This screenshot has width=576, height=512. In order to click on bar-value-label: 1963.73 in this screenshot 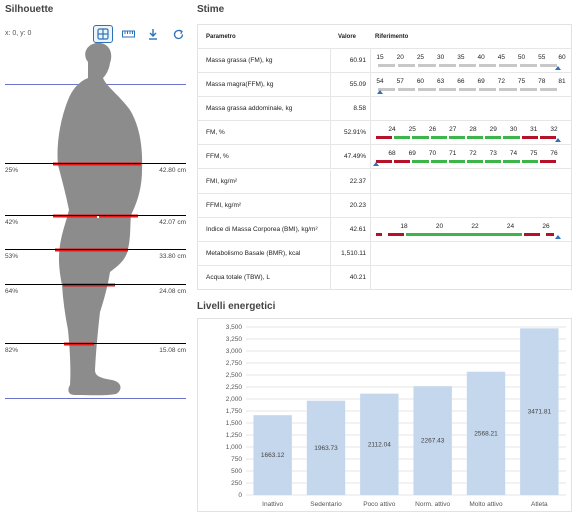, I will do `click(326, 448)`.